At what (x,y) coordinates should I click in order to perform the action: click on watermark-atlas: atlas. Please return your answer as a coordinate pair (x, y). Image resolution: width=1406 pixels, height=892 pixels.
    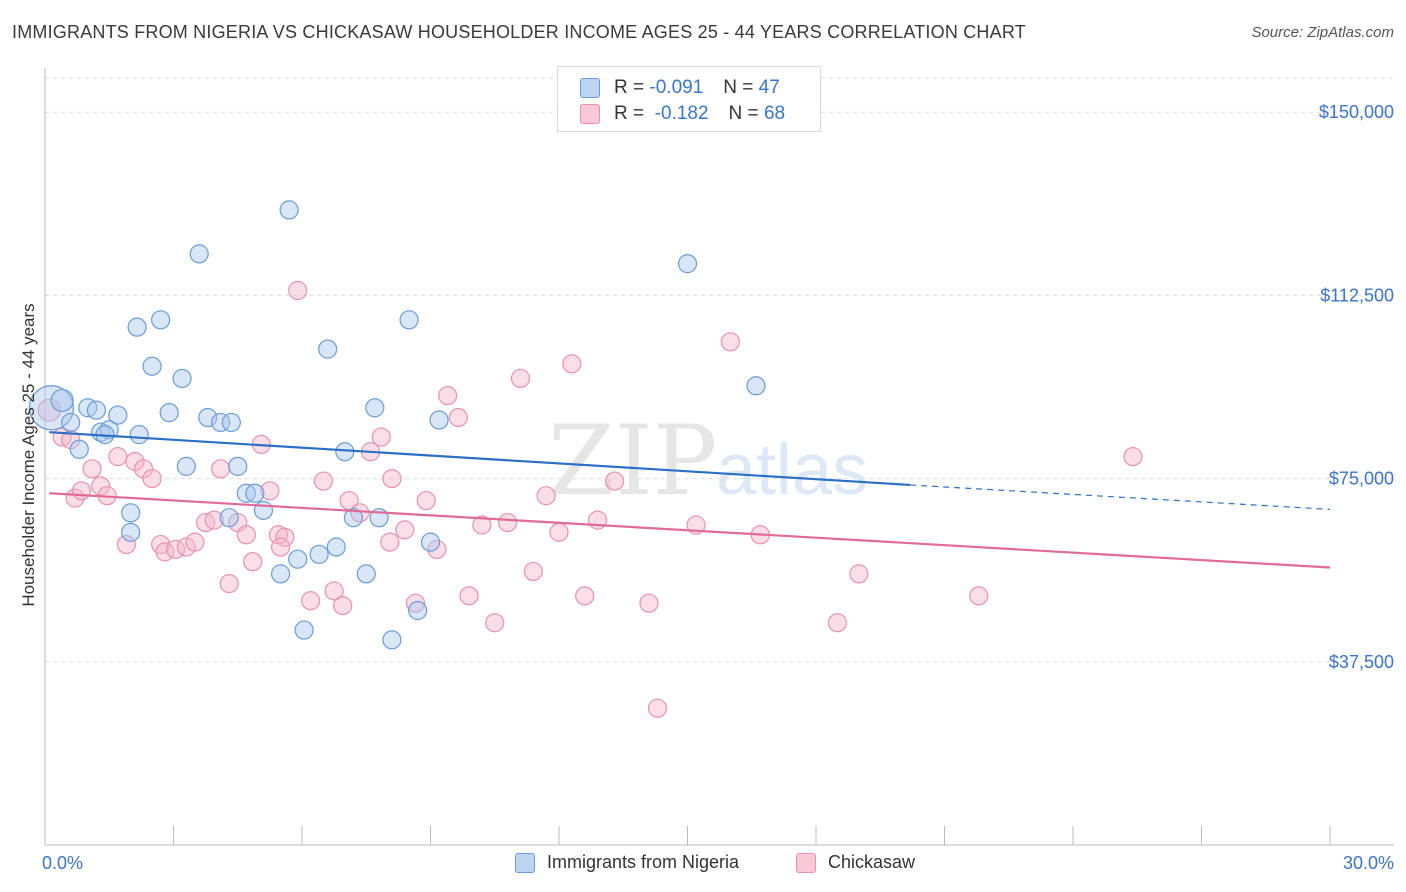
    Looking at the image, I should click on (792, 470).